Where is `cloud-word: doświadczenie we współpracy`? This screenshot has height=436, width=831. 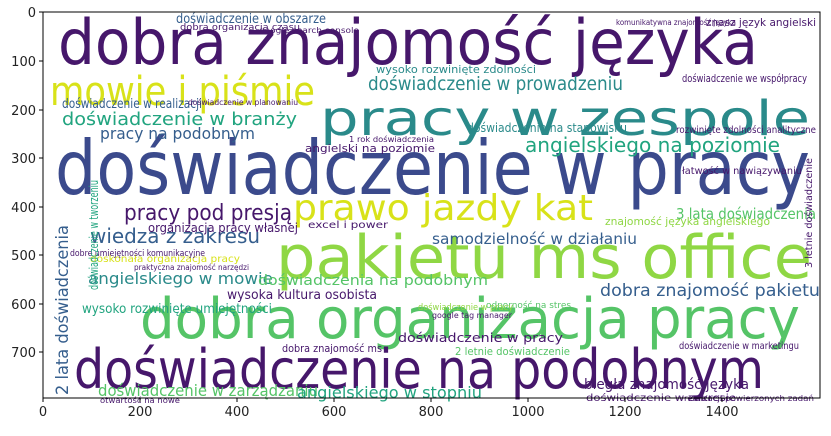 cloud-word: doświadczenie we współpracy is located at coordinates (744, 78).